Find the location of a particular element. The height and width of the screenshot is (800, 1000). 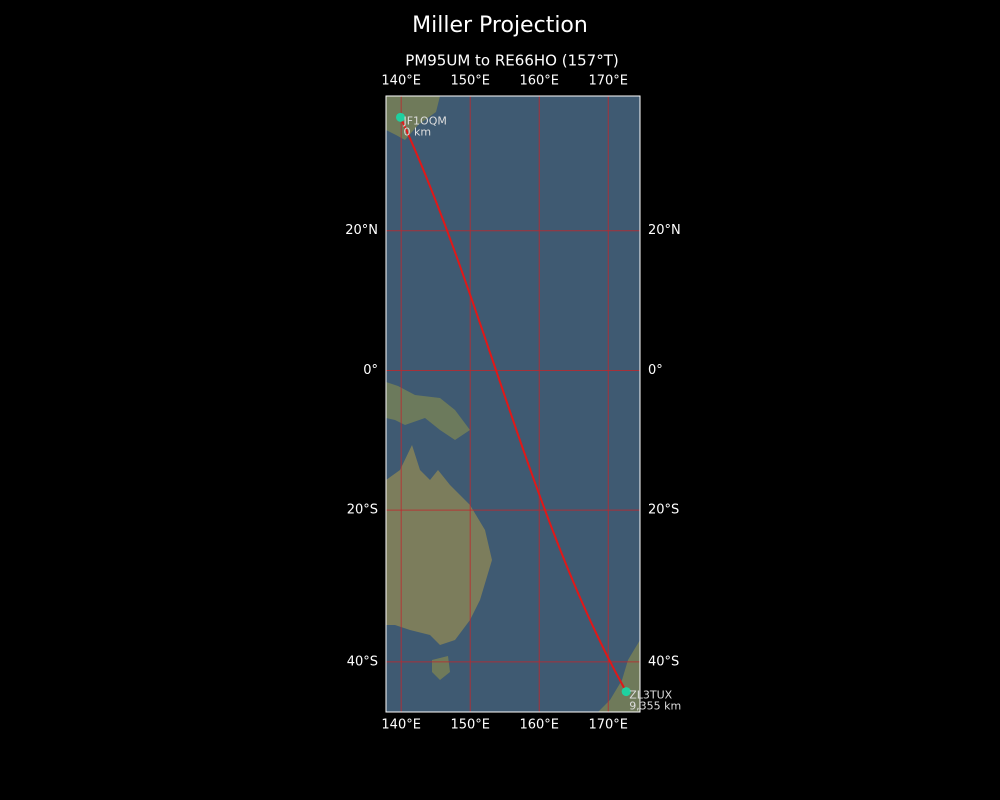

station-distance: 9,355 km is located at coordinates (655, 706).